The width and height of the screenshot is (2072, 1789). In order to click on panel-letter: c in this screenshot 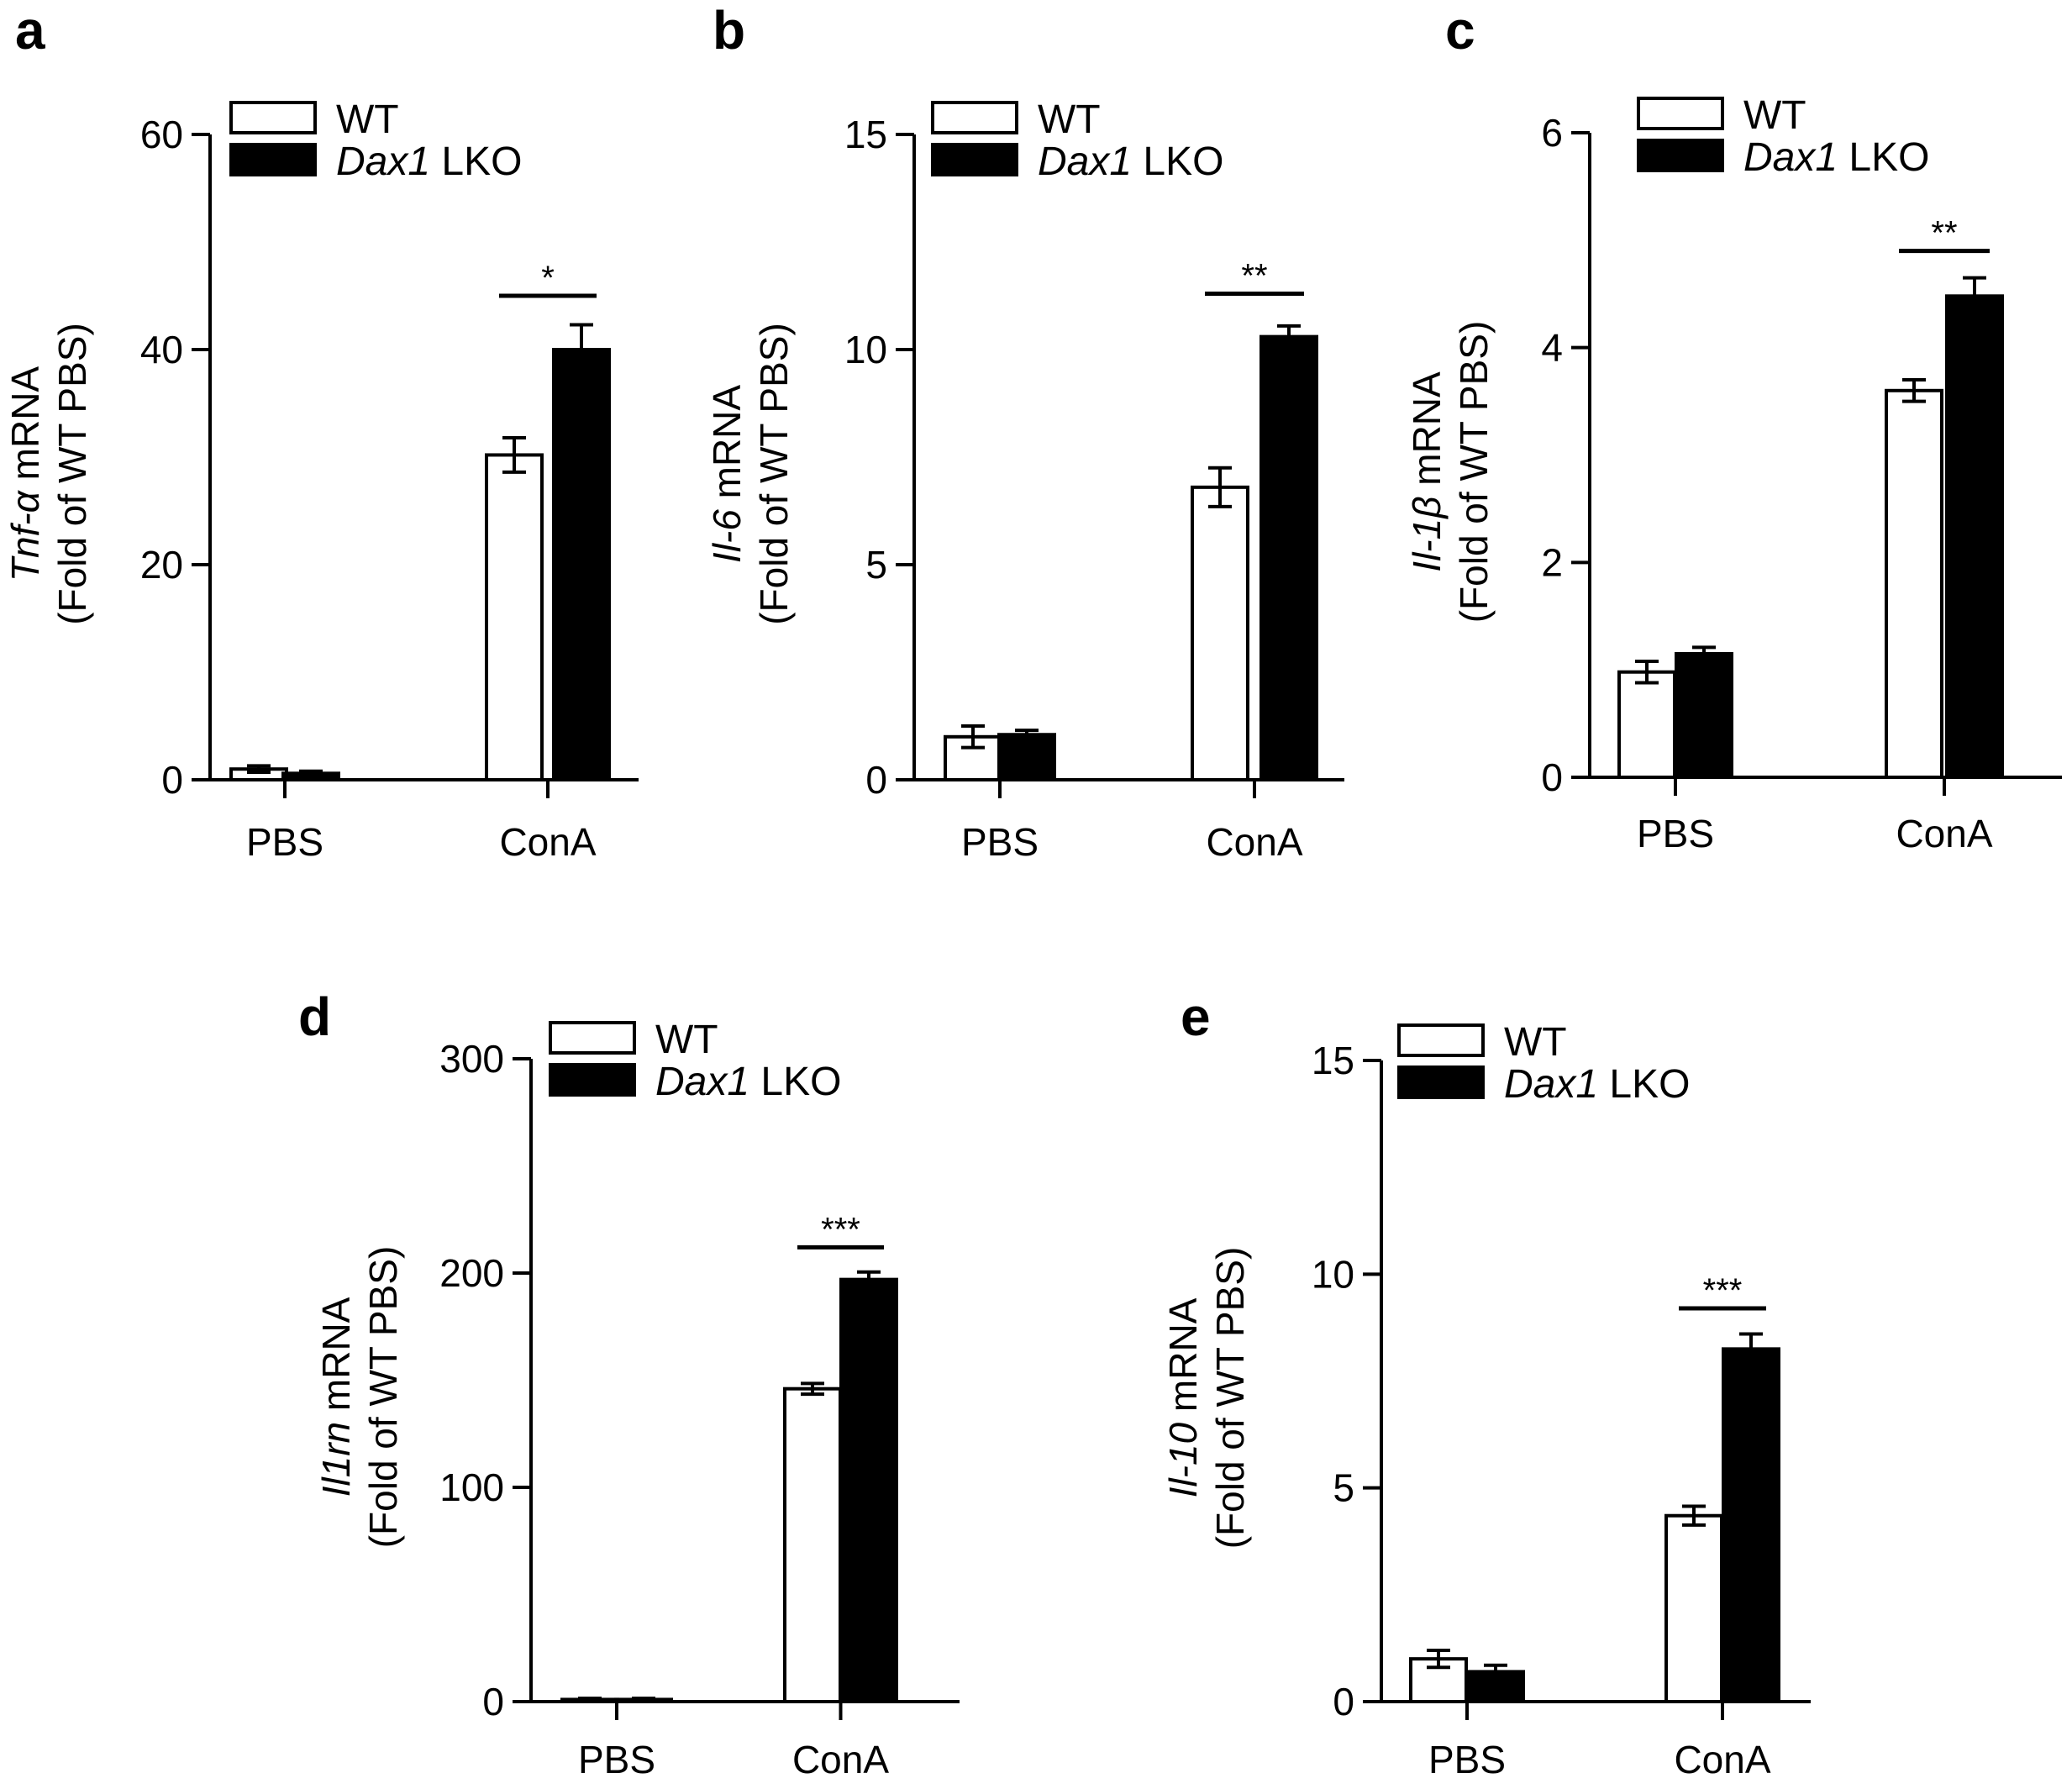, I will do `click(1460, 31)`.